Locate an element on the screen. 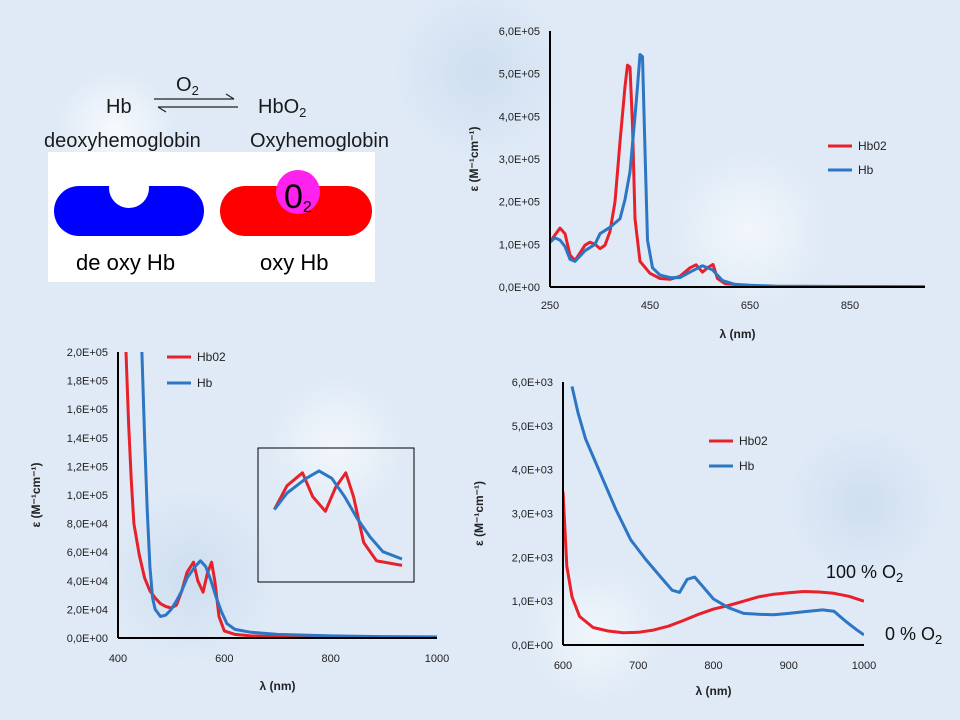 This screenshot has width=960, height=720. hemoglobin-illustration: 02 de oxy Hb oxy Hb is located at coordinates (211, 217).